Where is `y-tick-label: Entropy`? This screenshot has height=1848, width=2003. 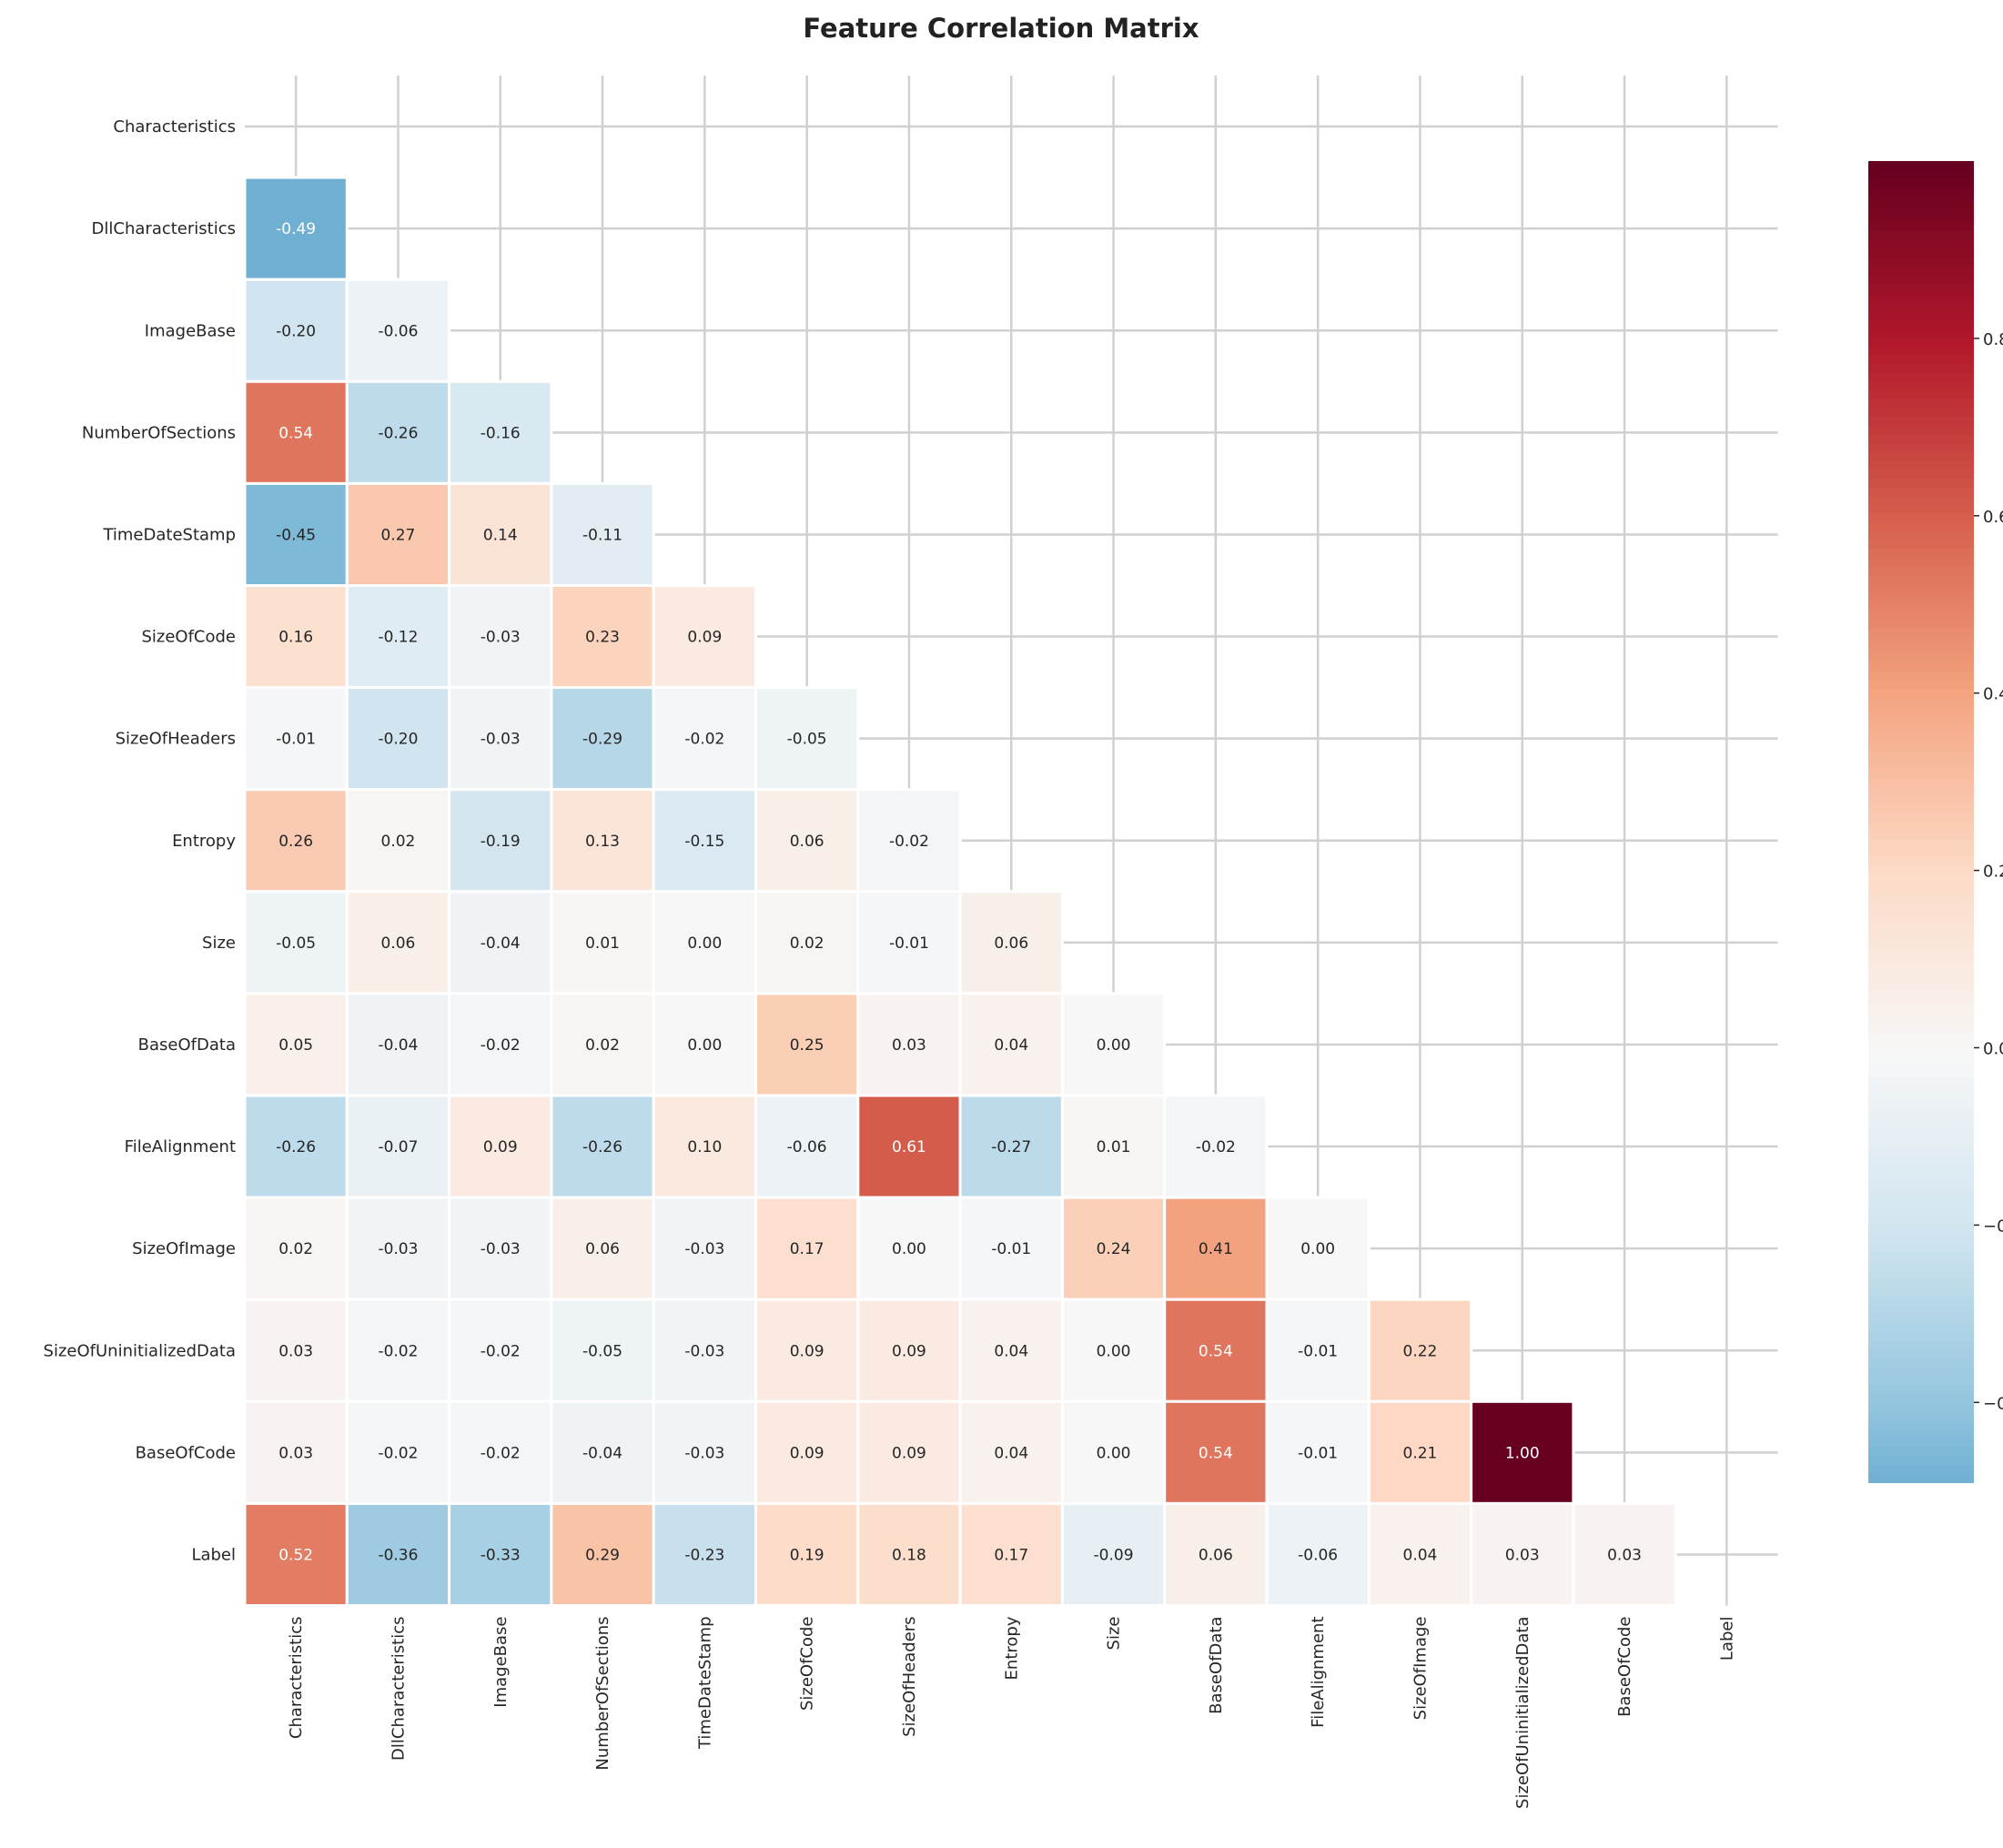 y-tick-label: Entropy is located at coordinates (204, 841).